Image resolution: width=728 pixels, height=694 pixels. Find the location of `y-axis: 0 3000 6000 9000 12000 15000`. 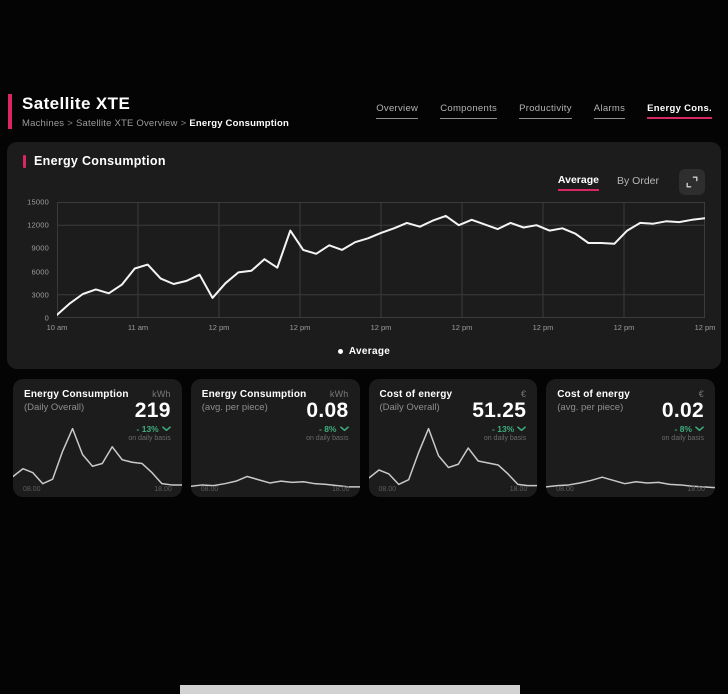

y-axis: 0 3000 6000 9000 12000 15000 is located at coordinates (40, 260).